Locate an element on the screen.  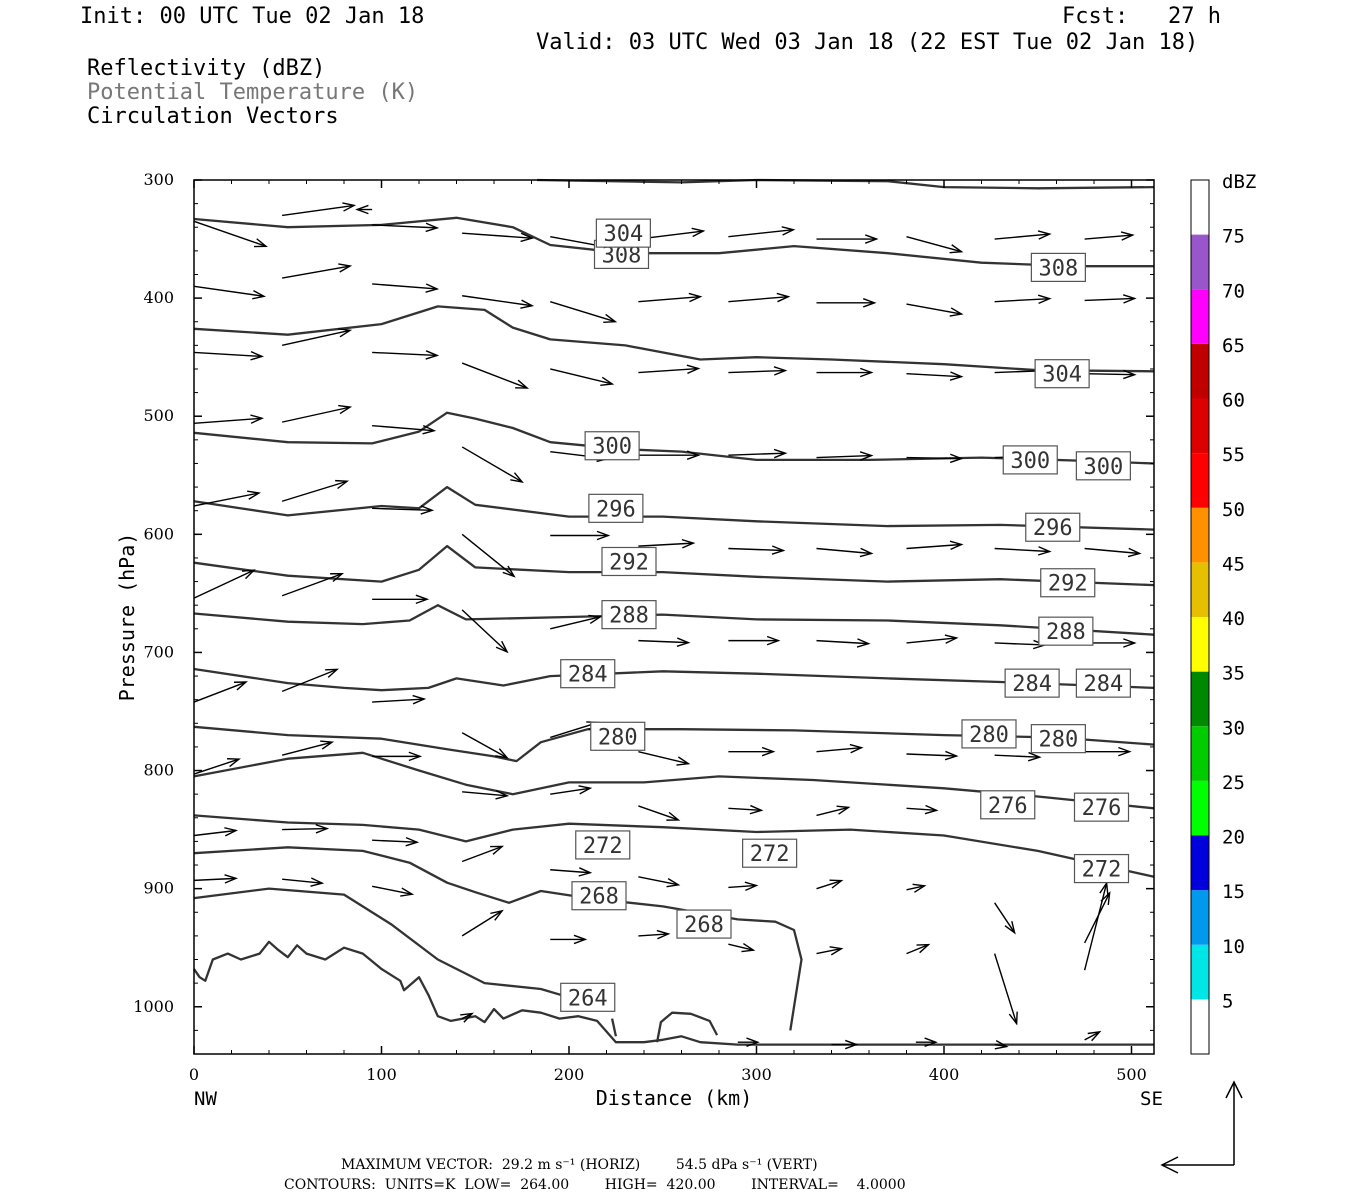
svg-text: 280 is located at coordinates (1059, 740).